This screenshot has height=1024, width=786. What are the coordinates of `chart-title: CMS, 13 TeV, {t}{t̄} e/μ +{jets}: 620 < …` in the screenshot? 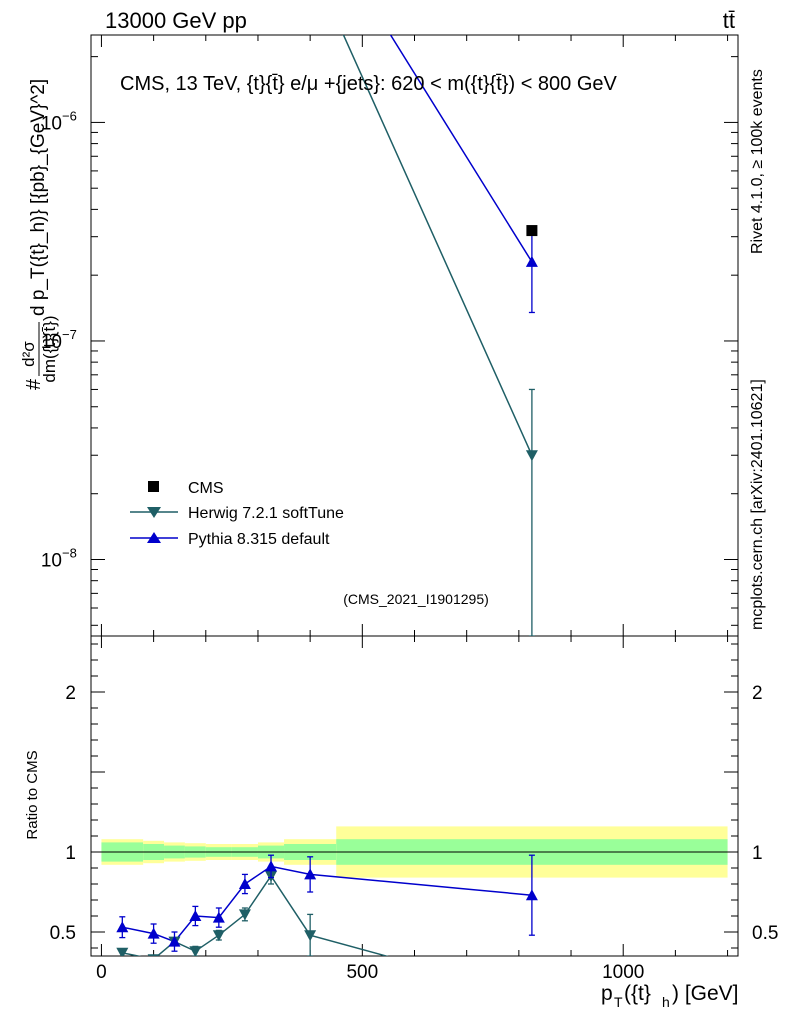 It's located at (369, 84).